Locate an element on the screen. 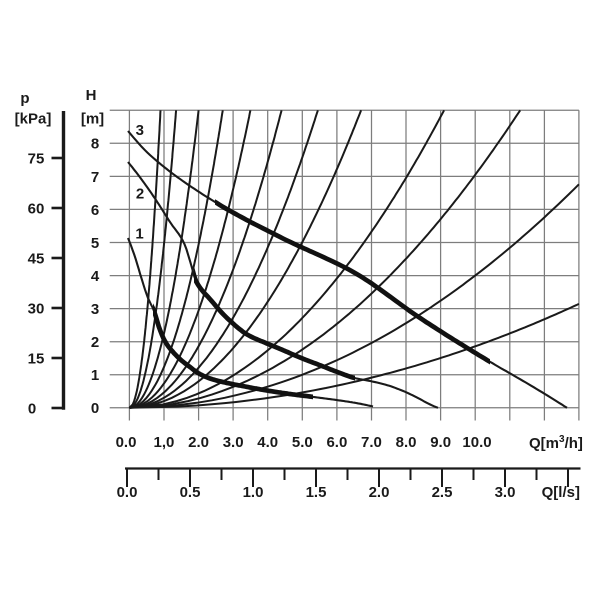  svg-text: 6 is located at coordinates (95, 210).